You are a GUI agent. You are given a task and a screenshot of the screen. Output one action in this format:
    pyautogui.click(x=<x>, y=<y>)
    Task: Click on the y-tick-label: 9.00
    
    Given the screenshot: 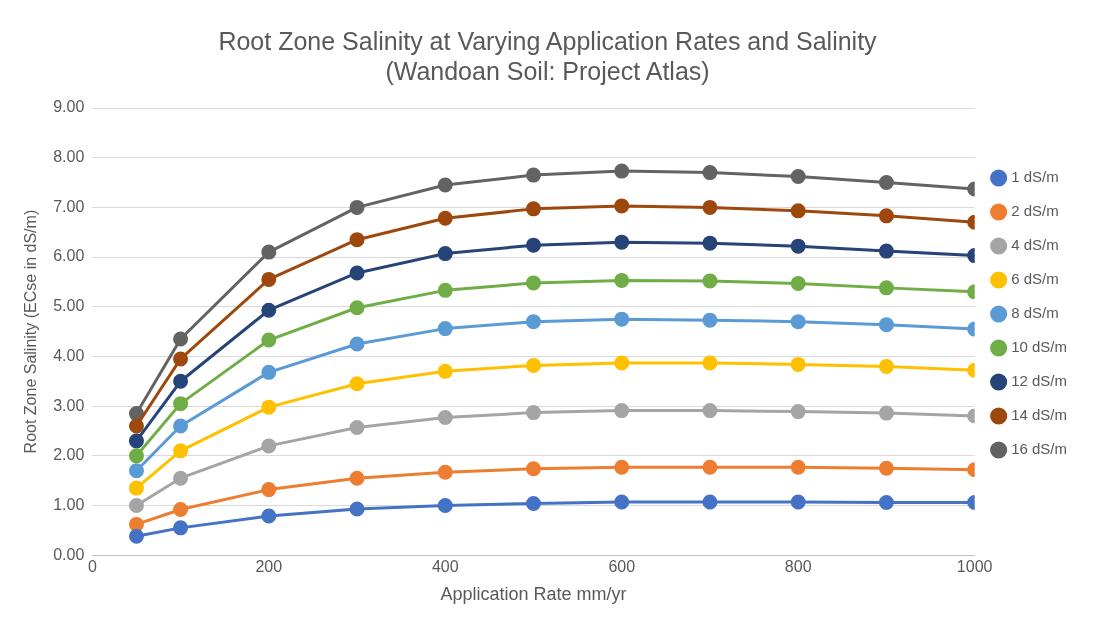 What is the action you would take?
    pyautogui.click(x=69, y=107)
    